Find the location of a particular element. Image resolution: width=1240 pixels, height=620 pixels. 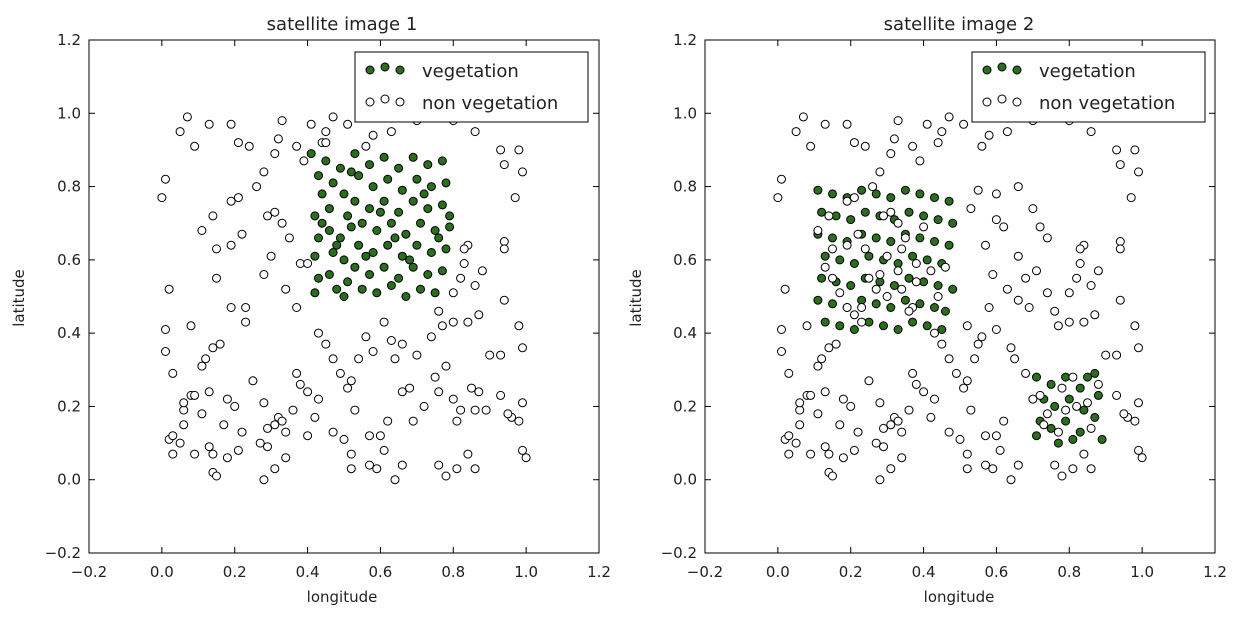

chart-title: satellite image 1 is located at coordinates (342, 24).